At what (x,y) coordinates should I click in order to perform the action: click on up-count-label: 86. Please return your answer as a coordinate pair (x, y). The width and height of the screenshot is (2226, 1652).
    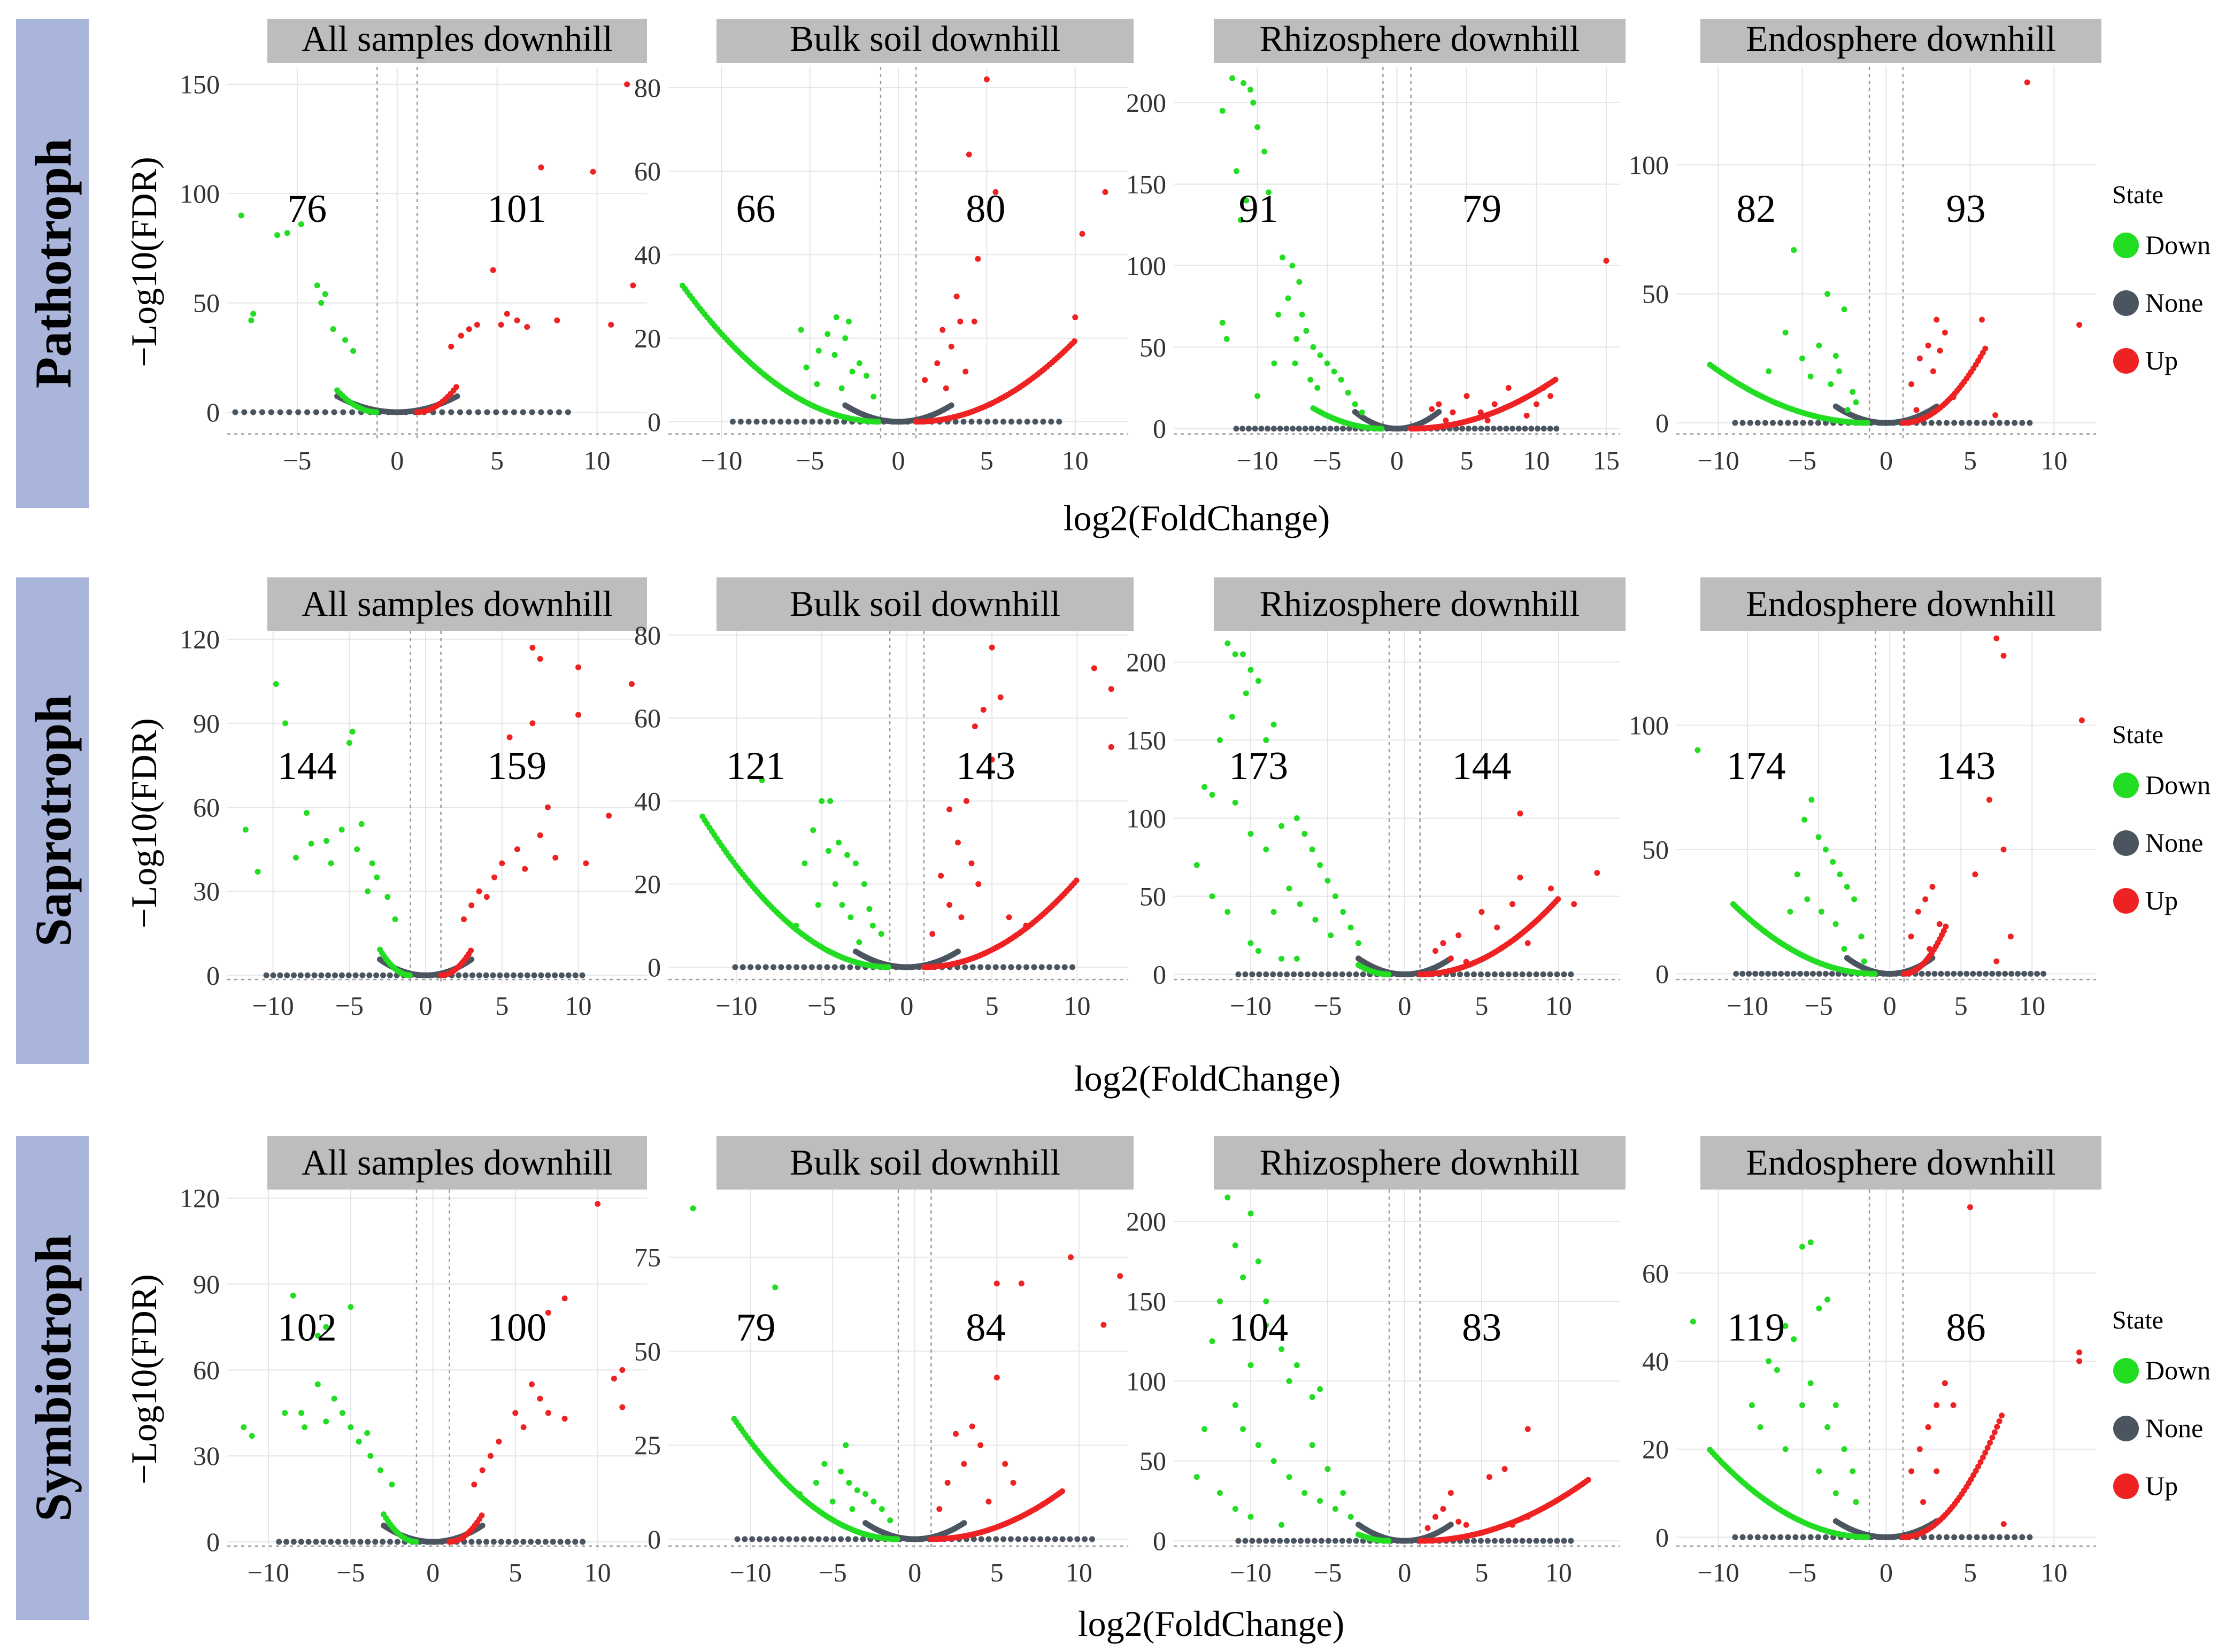
    Looking at the image, I should click on (1966, 1328).